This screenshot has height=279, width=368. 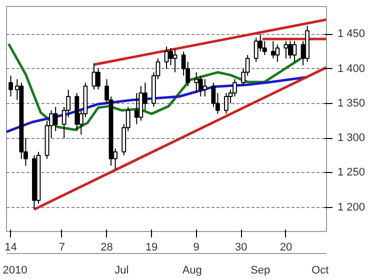 I want to click on x2-tick-label: Jul, so click(x=121, y=270).